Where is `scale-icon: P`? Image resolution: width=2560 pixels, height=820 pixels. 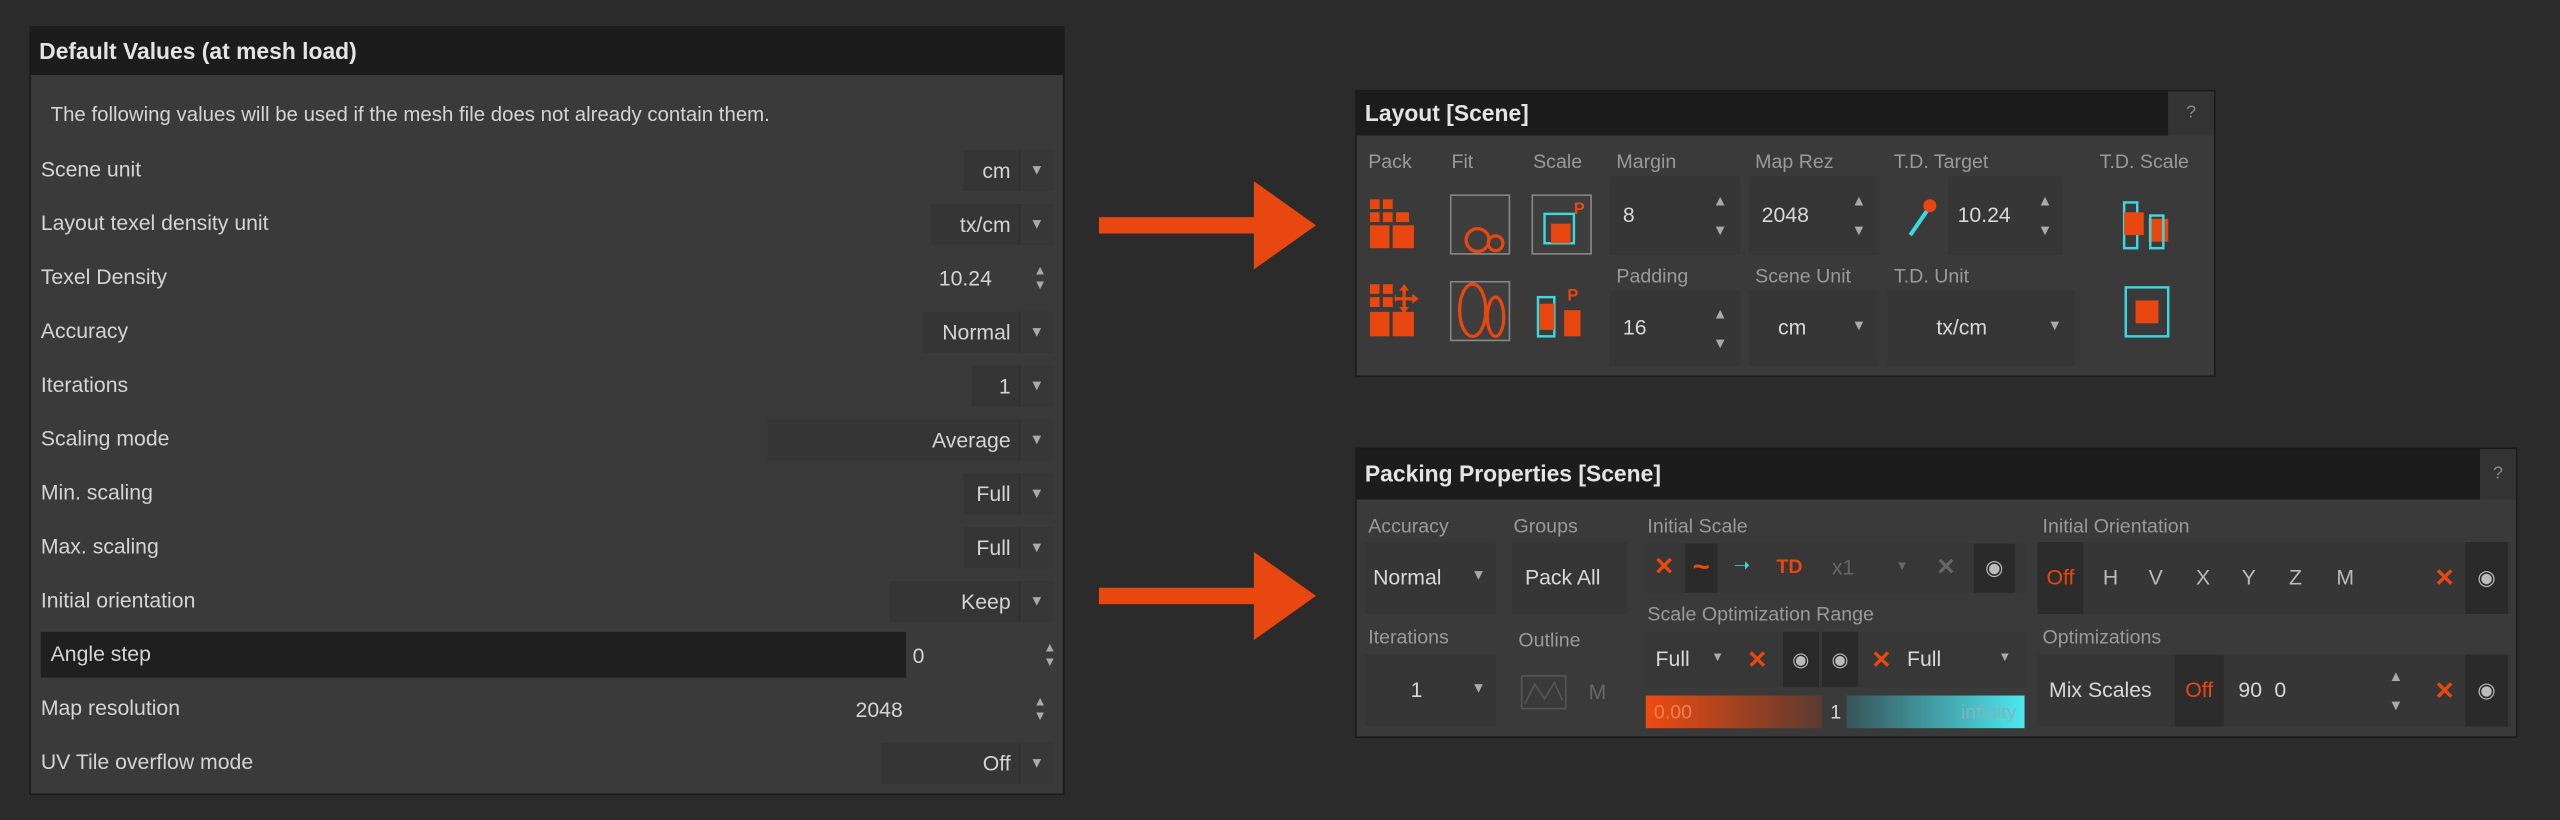
scale-icon: P is located at coordinates (1562, 225).